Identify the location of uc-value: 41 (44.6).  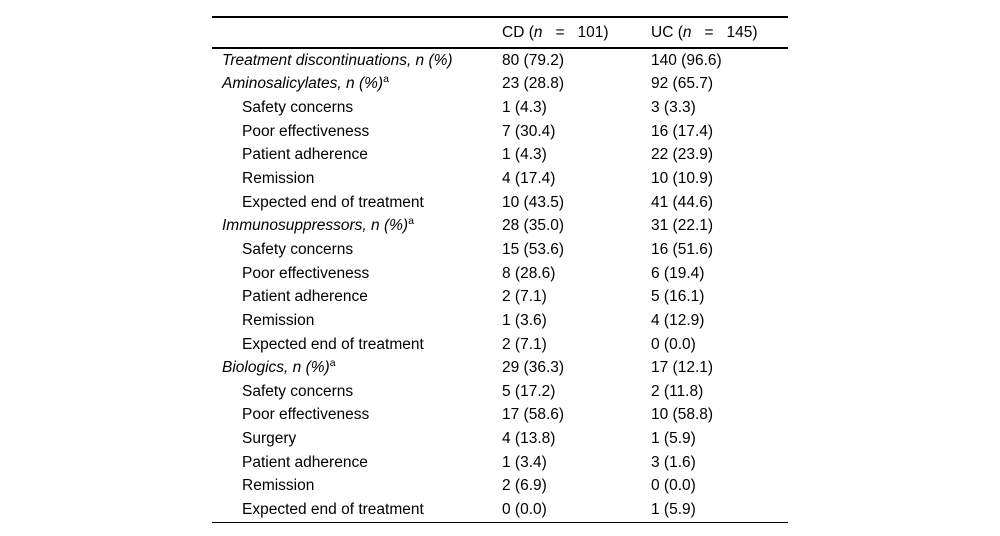
(682, 202).